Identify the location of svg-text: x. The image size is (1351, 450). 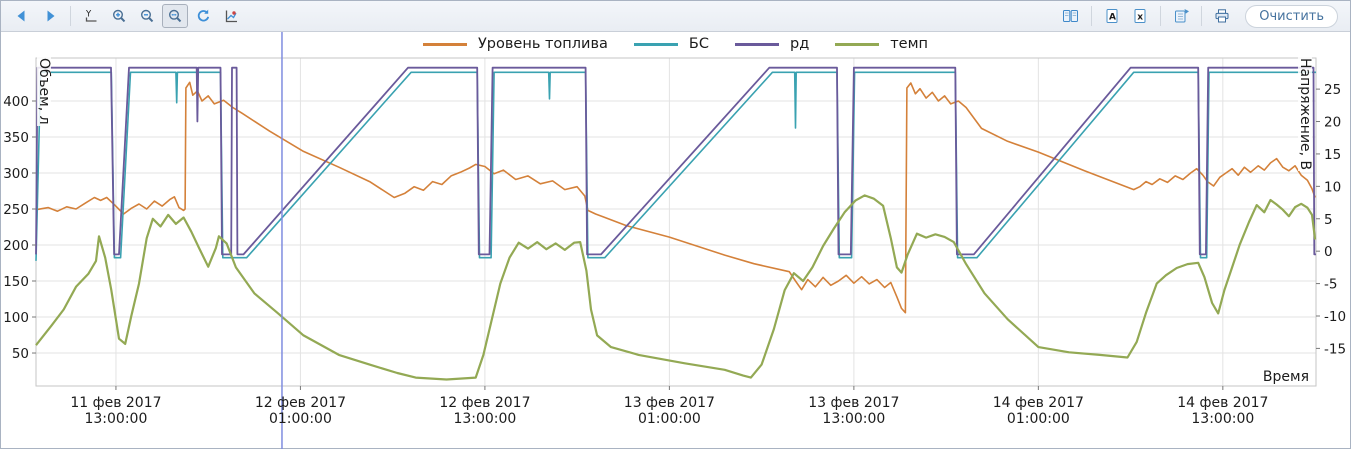
(1140, 18).